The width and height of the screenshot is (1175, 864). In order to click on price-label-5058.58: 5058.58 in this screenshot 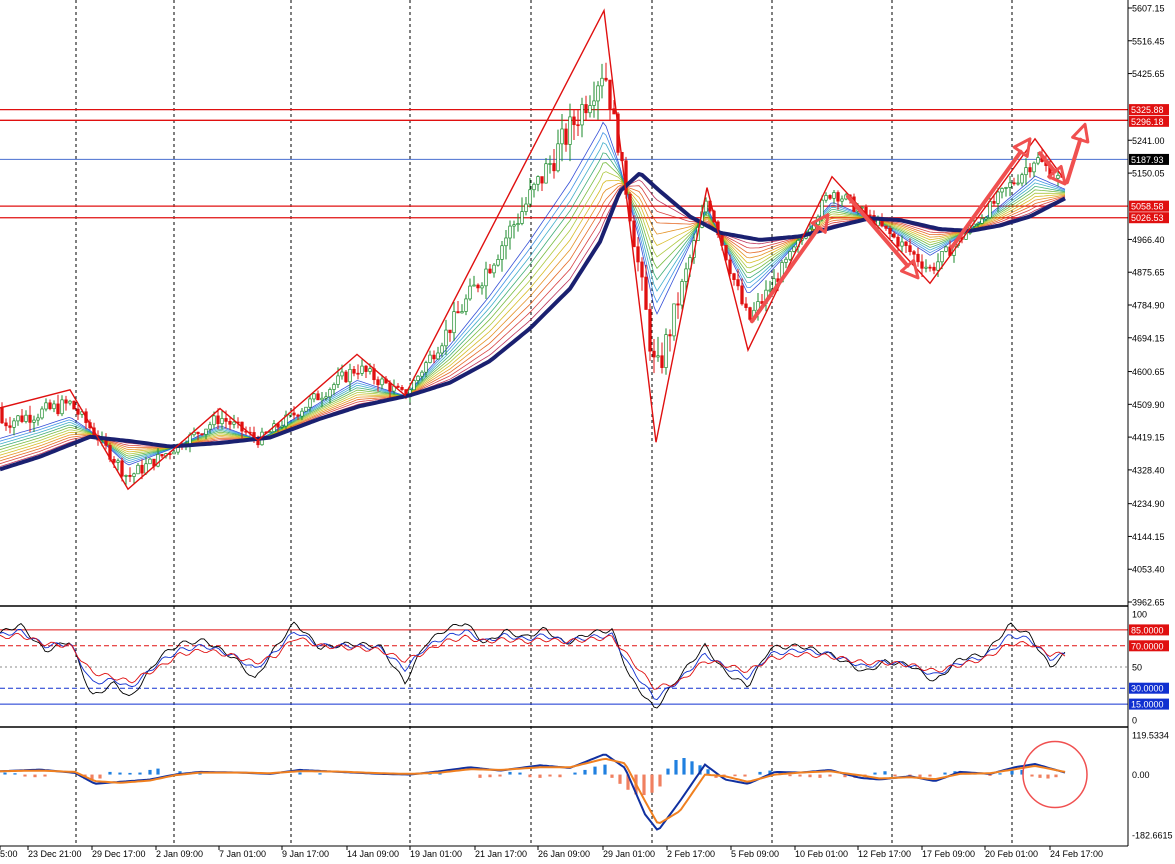, I will do `click(1147, 207)`.